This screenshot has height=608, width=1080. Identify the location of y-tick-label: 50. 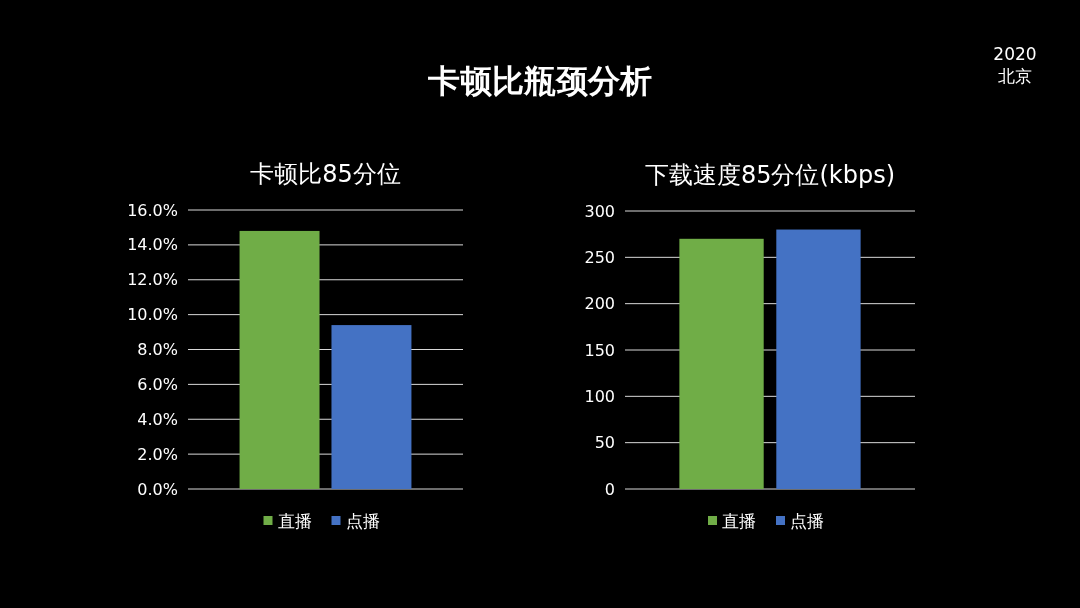
(604, 443).